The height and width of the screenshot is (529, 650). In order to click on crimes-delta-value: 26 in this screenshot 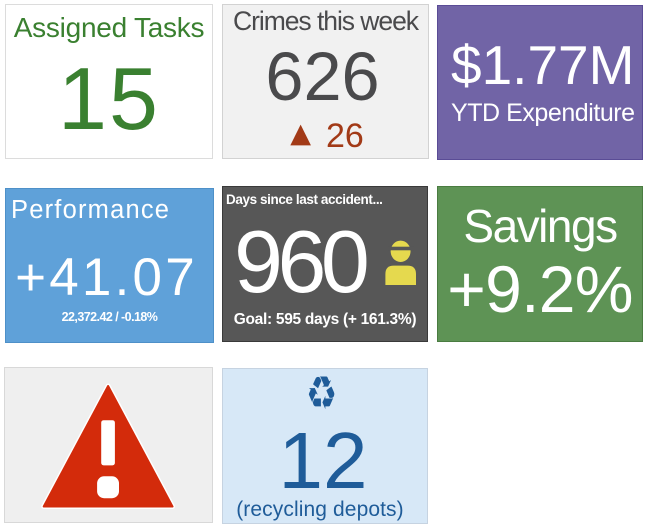, I will do `click(344, 135)`.